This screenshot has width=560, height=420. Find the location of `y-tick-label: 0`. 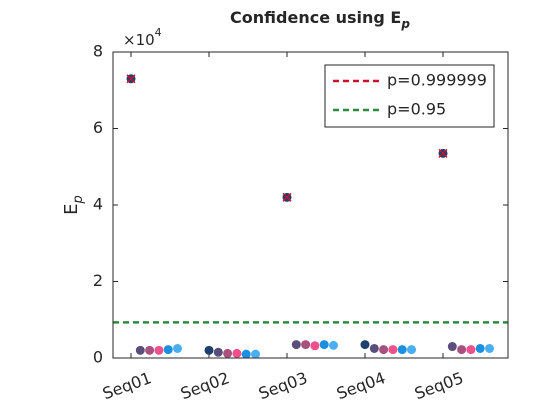

y-tick-label: 0 is located at coordinates (98, 357).